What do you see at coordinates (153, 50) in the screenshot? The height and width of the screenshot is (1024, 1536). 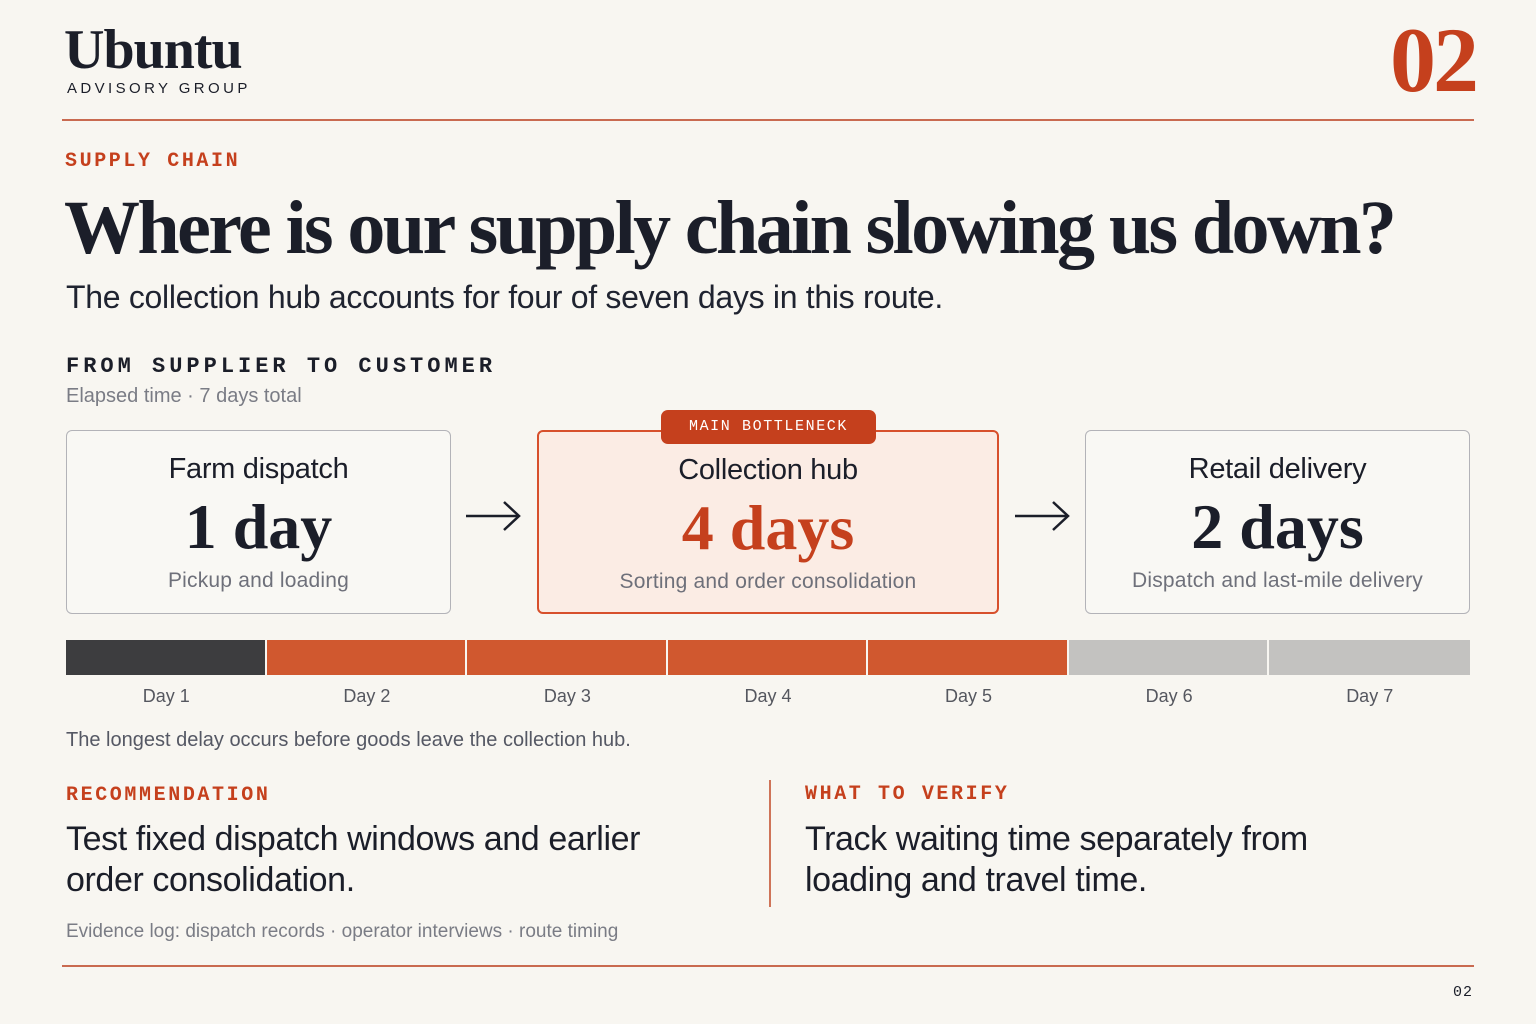 I see `brand-name: Ubuntu` at bounding box center [153, 50].